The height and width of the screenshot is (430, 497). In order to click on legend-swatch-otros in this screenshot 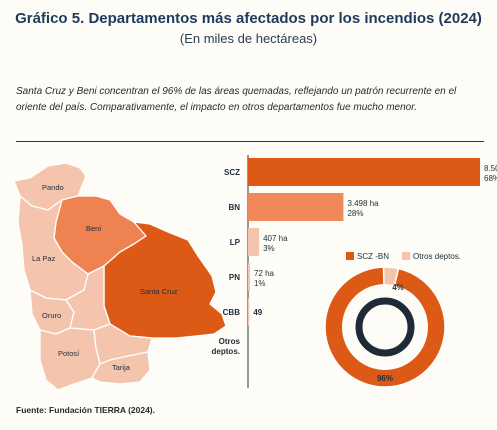, I will do `click(406, 256)`.